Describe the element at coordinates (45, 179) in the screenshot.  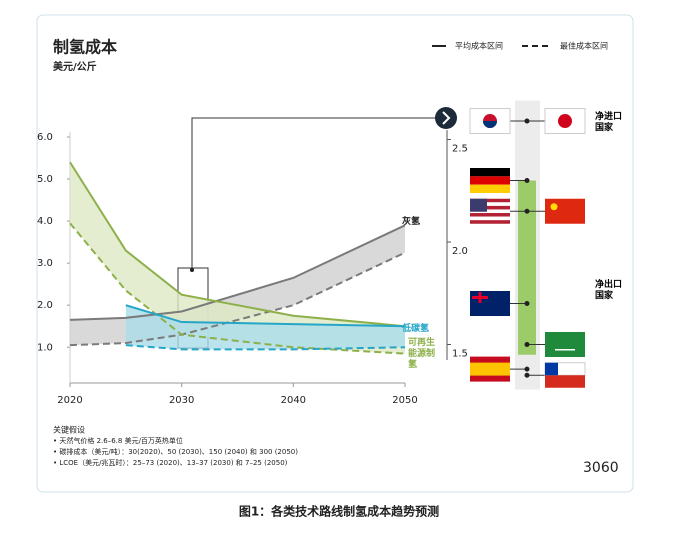
I see `y-tick-label: 5.0` at that location.